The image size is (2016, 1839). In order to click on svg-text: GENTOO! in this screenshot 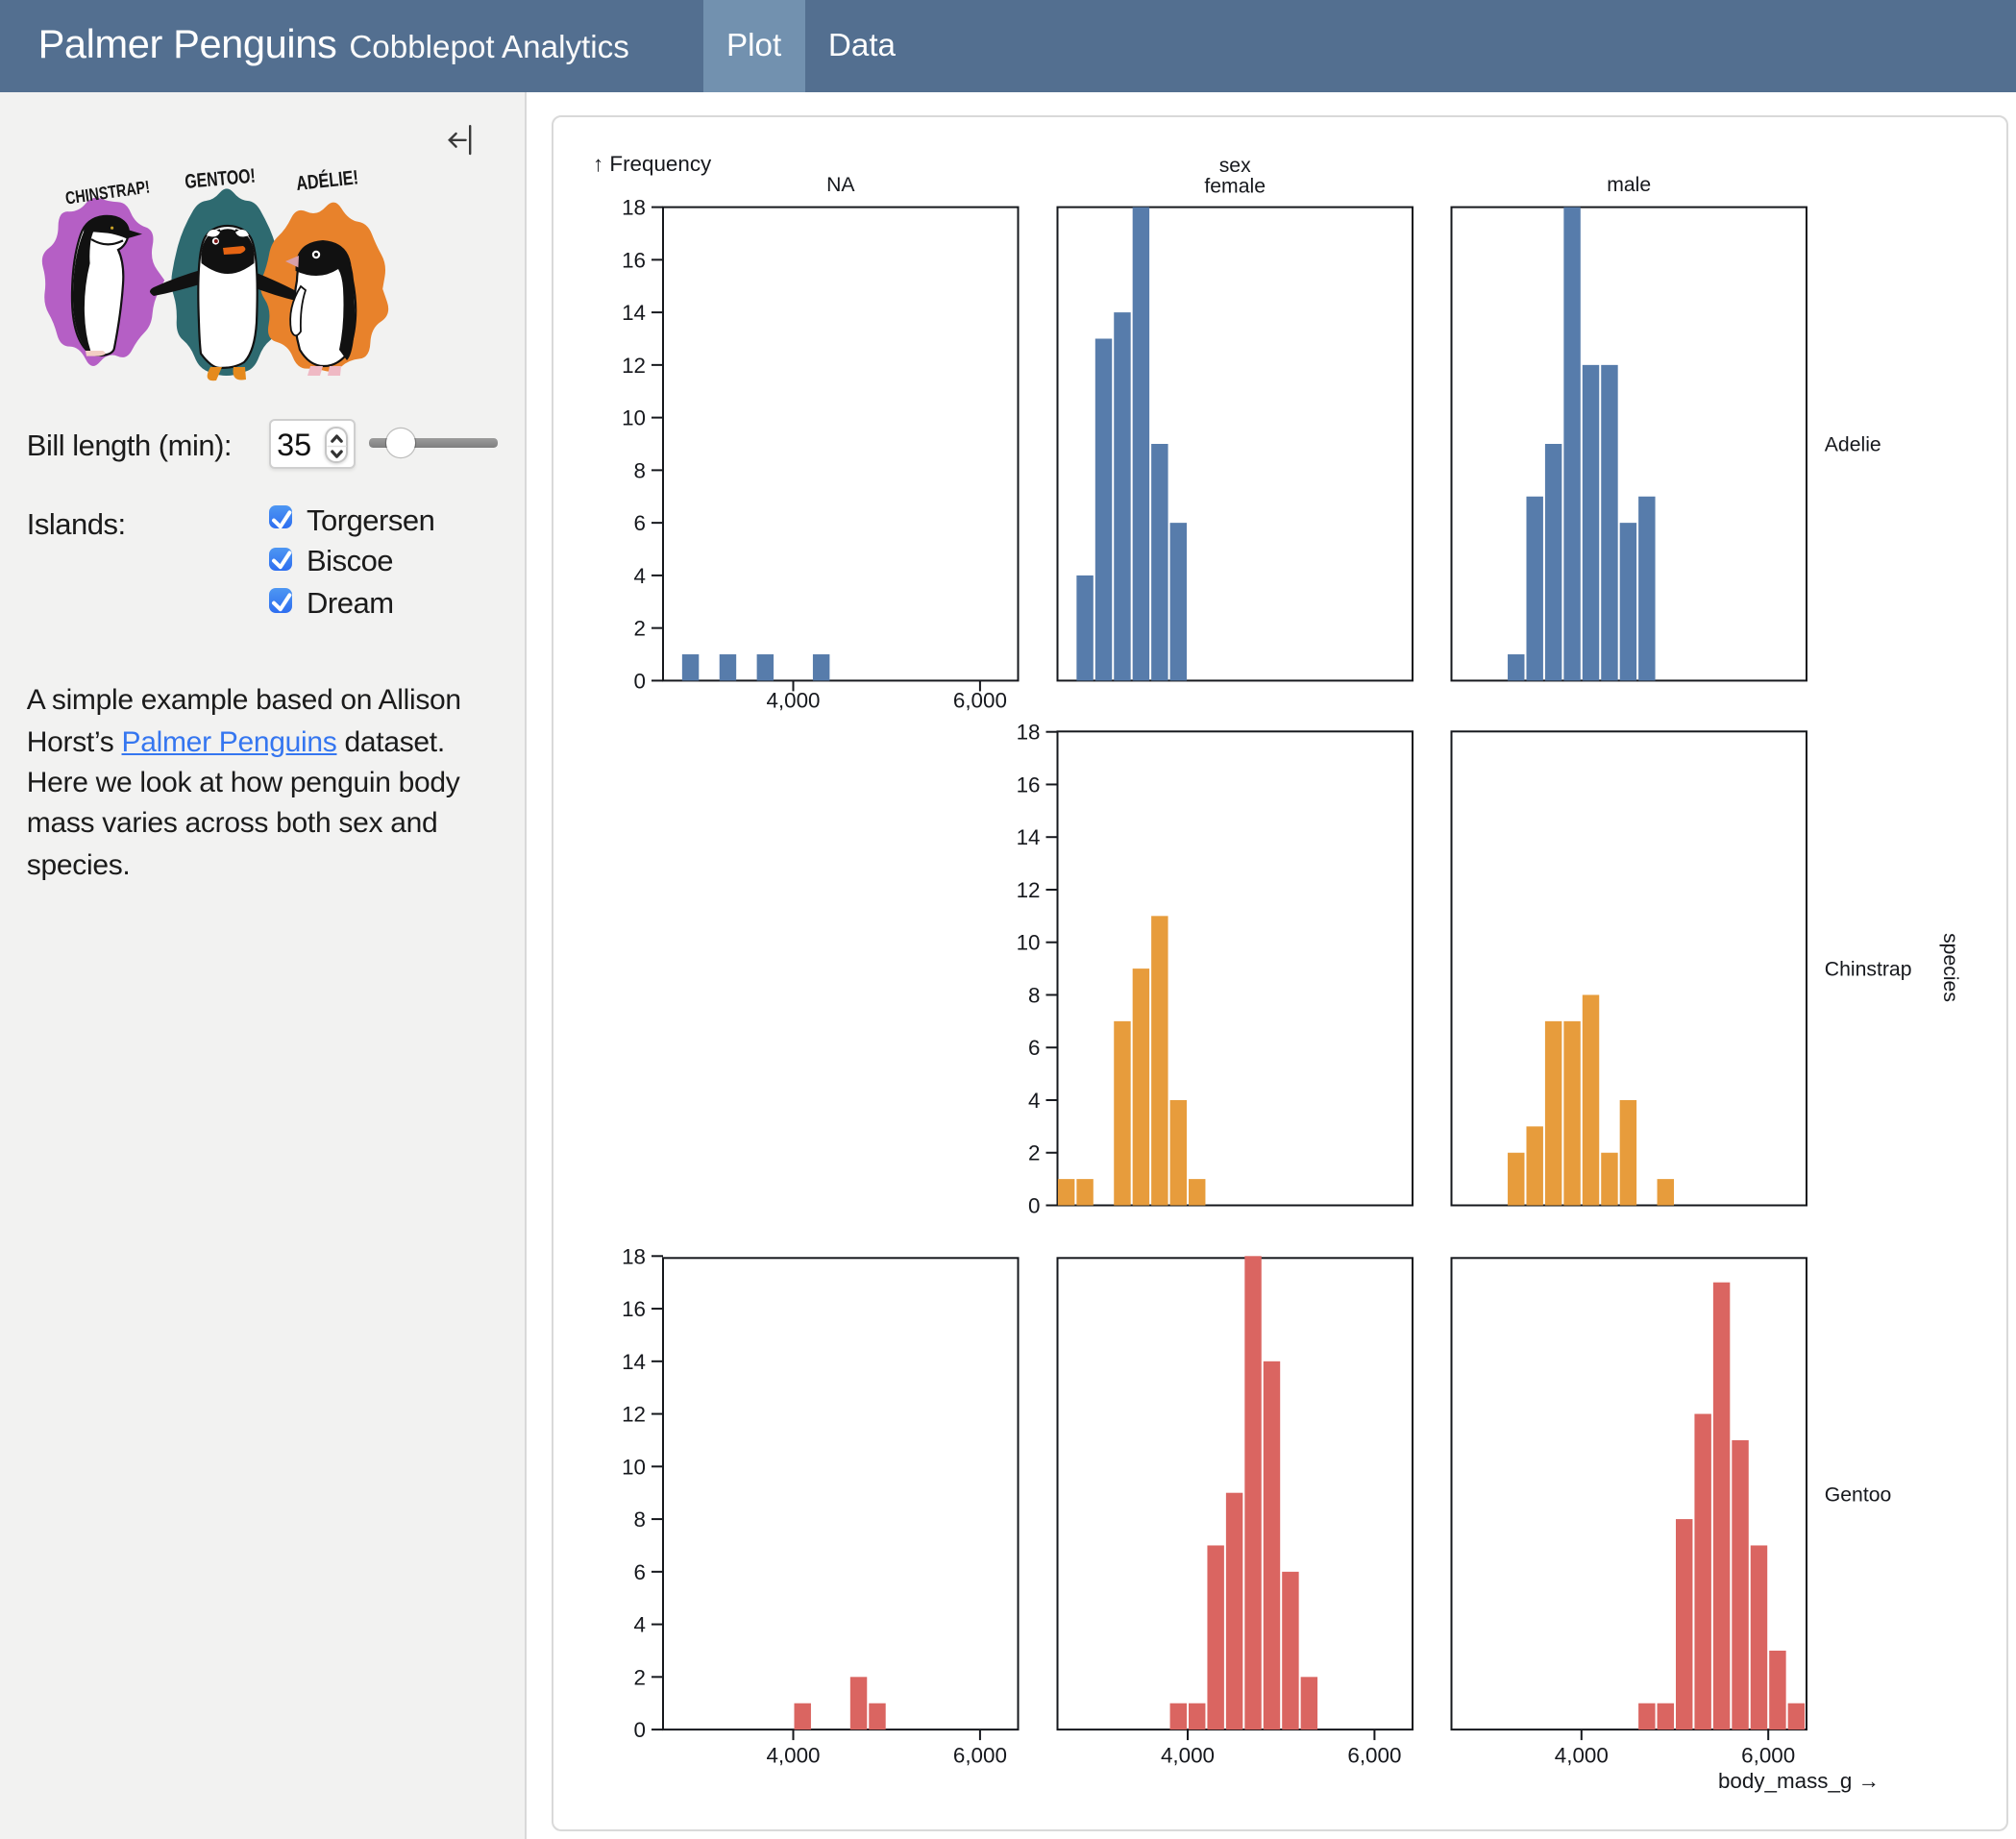, I will do `click(220, 178)`.